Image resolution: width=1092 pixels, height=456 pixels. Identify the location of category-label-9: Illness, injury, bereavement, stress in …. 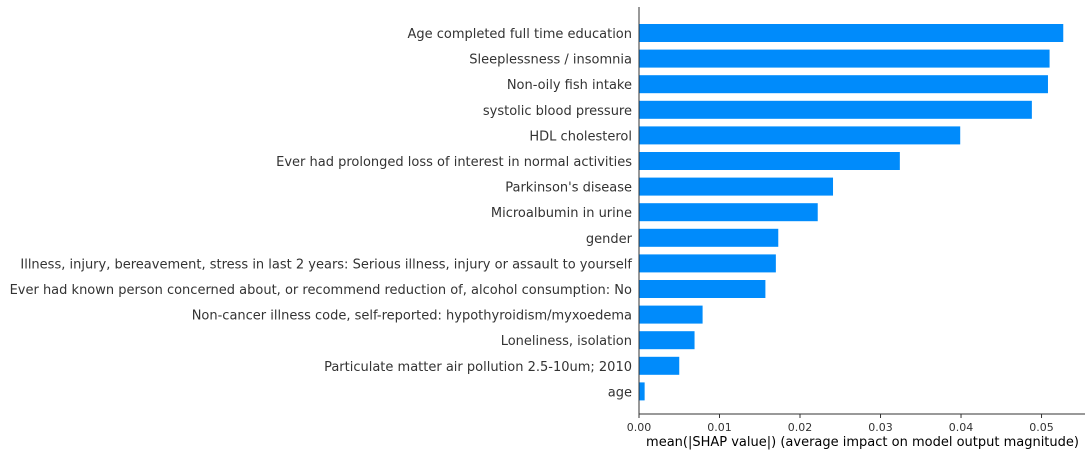
(326, 264).